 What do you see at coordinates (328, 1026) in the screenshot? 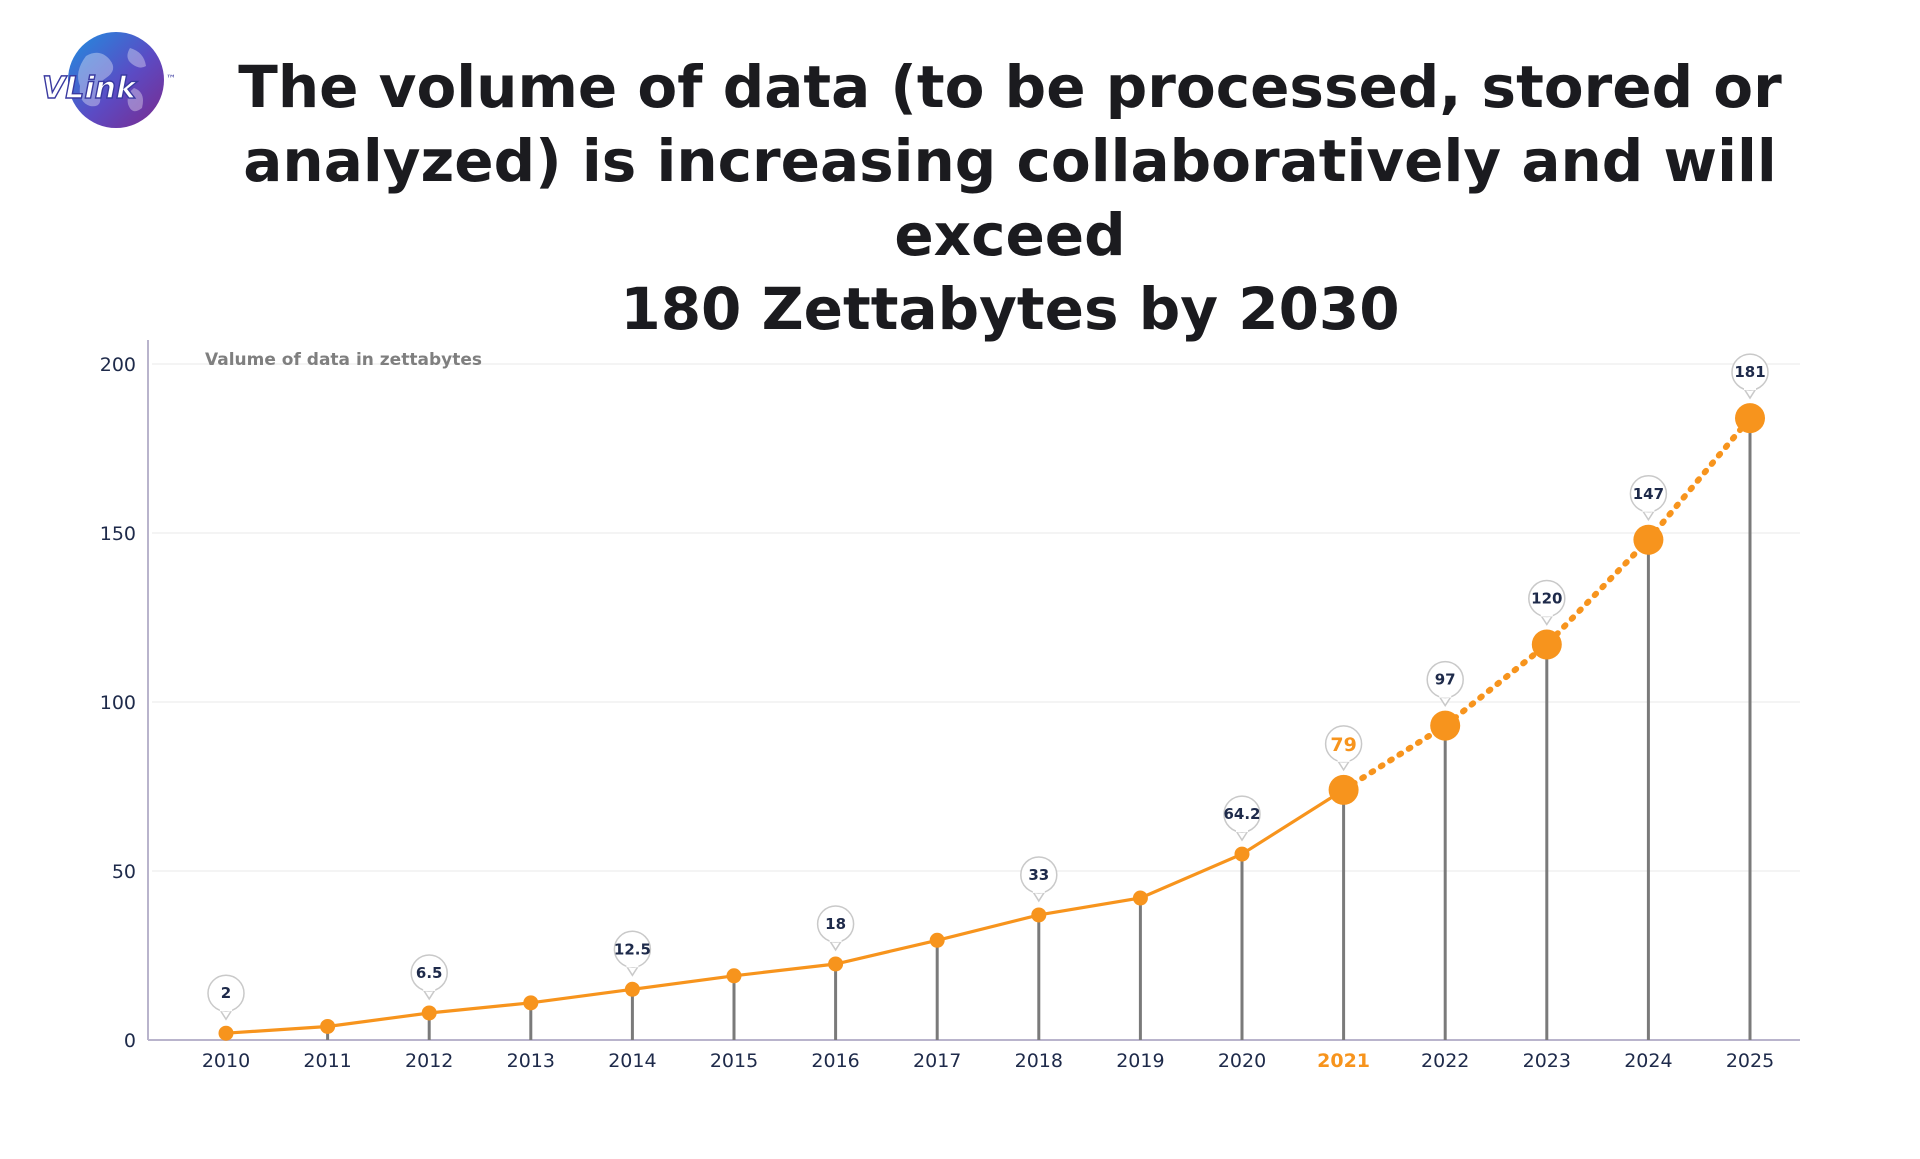
I see `data-point-2011` at bounding box center [328, 1026].